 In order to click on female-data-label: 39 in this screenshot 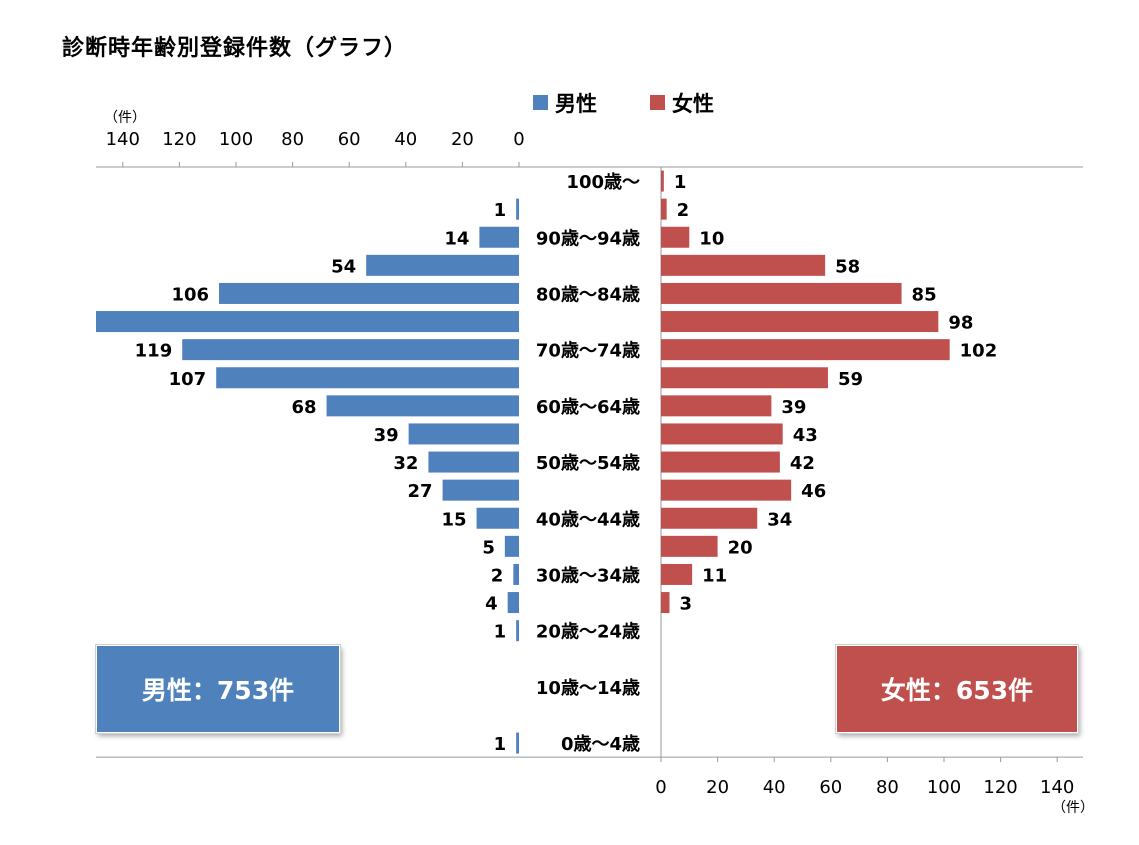, I will do `click(793, 407)`.